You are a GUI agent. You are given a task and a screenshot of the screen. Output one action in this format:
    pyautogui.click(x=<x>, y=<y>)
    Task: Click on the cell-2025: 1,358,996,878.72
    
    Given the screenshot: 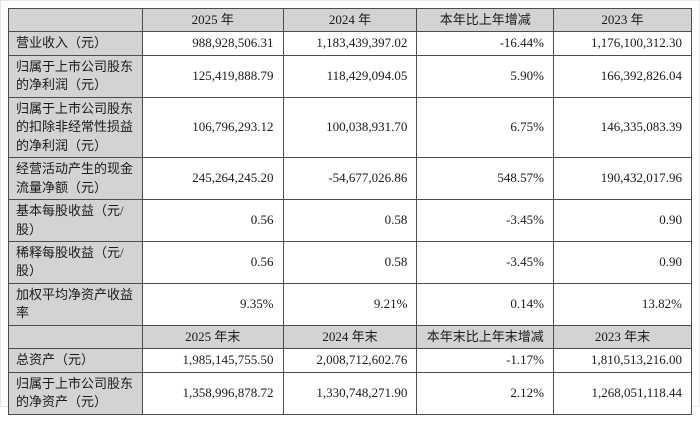 What is the action you would take?
    pyautogui.click(x=212, y=393)
    